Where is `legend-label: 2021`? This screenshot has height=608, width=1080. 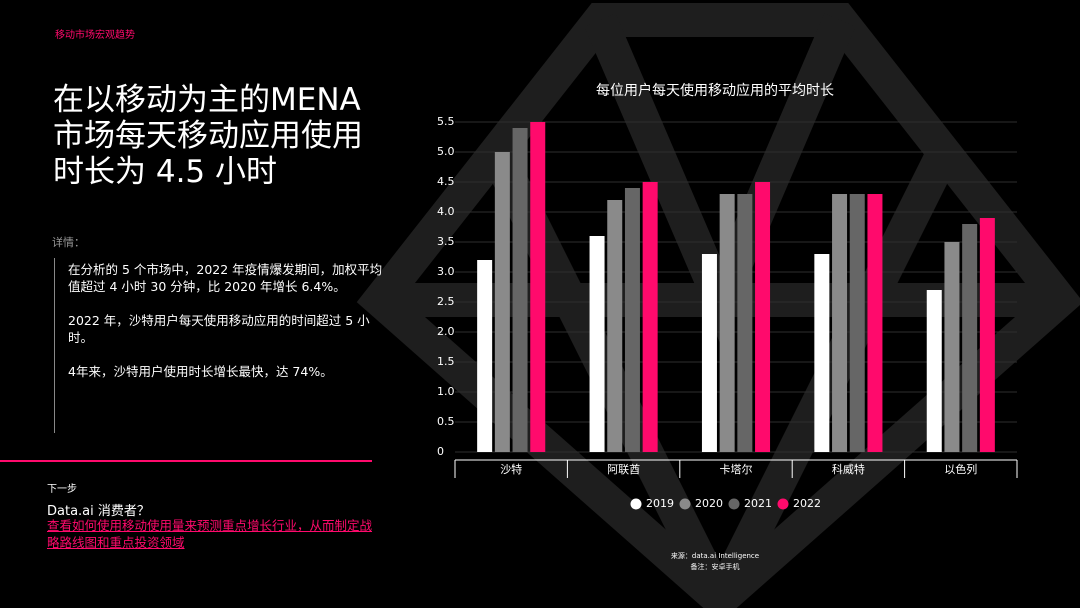
legend-label: 2021 is located at coordinates (758, 503).